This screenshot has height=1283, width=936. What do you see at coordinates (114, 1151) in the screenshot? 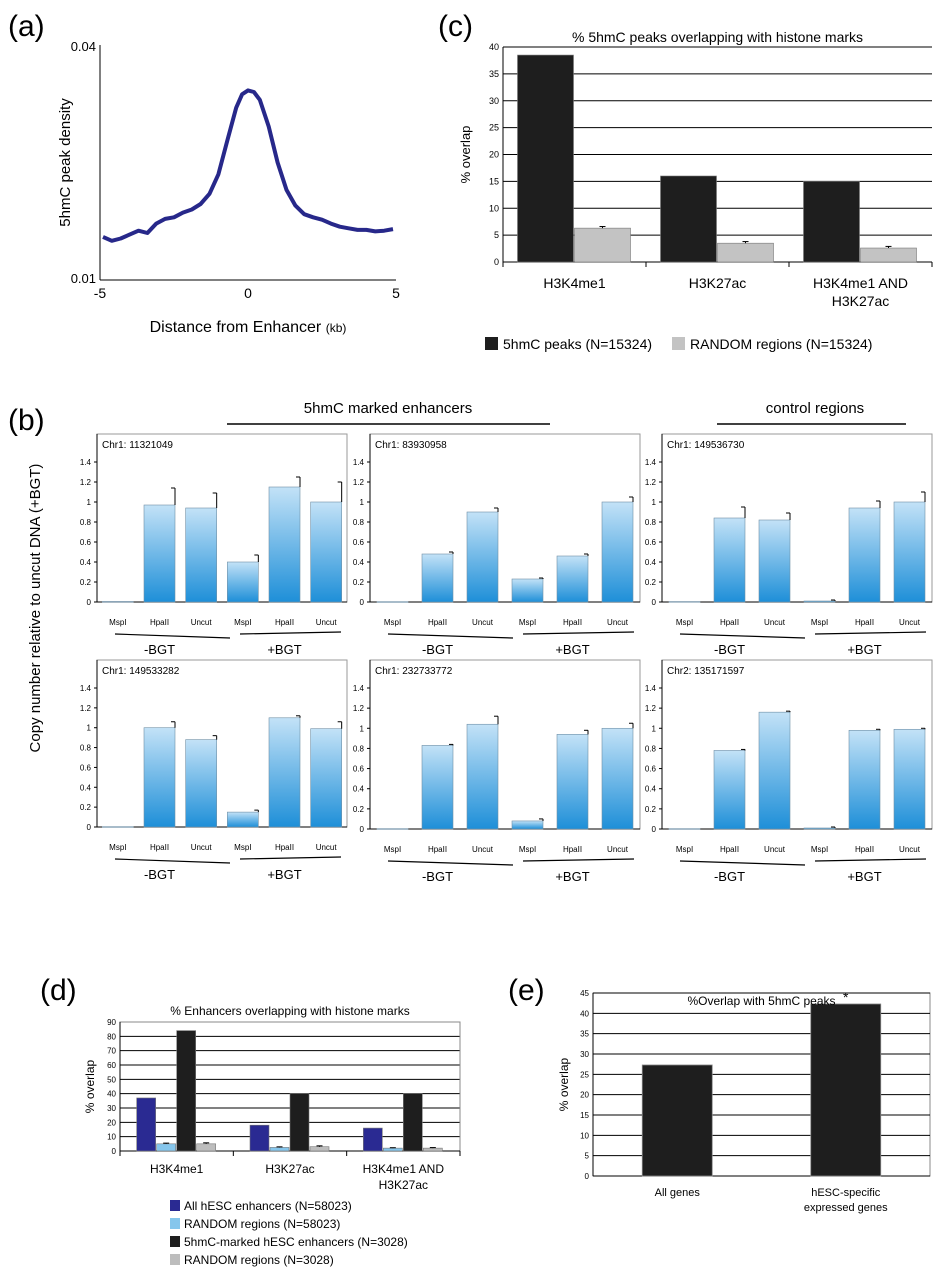
I see `d-y-tick-label: 0` at bounding box center [114, 1151].